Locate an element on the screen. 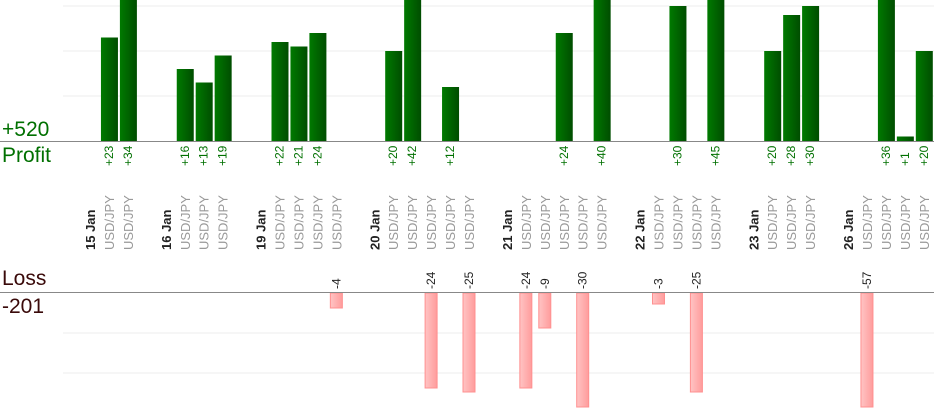  loss-value-label: -3 is located at coordinates (659, 283).